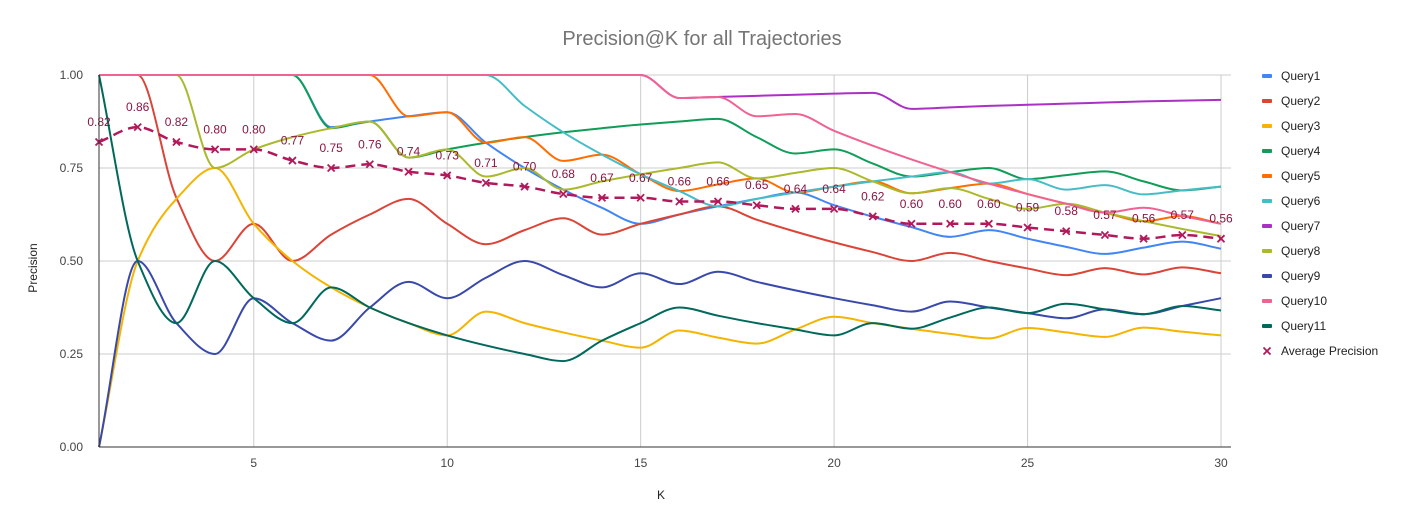  I want to click on legend-item-query3: Query3, so click(1291, 126).